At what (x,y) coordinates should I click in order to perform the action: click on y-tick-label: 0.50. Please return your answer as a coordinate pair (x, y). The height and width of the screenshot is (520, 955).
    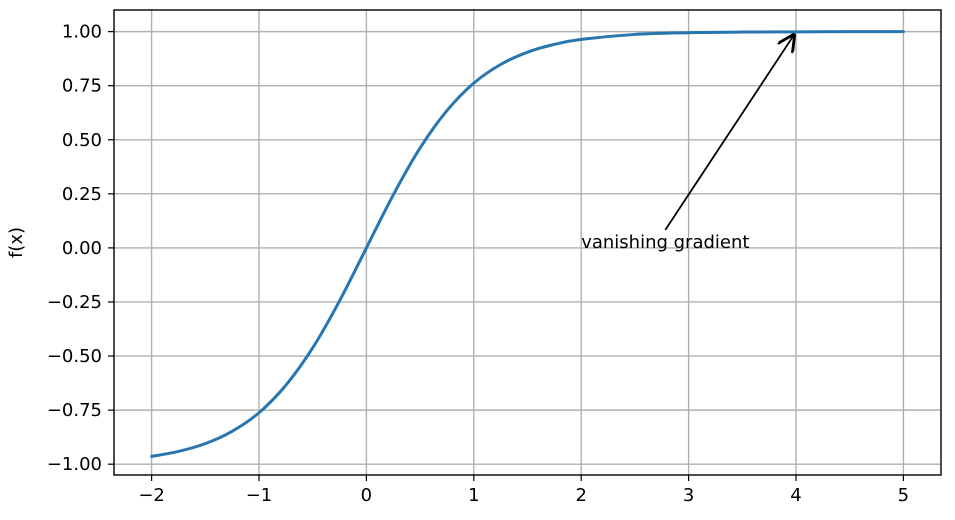
    Looking at the image, I should click on (82, 140).